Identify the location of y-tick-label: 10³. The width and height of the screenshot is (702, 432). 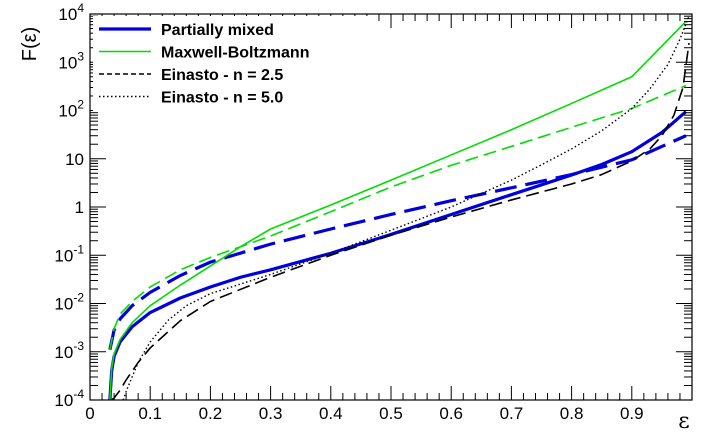
(71, 60).